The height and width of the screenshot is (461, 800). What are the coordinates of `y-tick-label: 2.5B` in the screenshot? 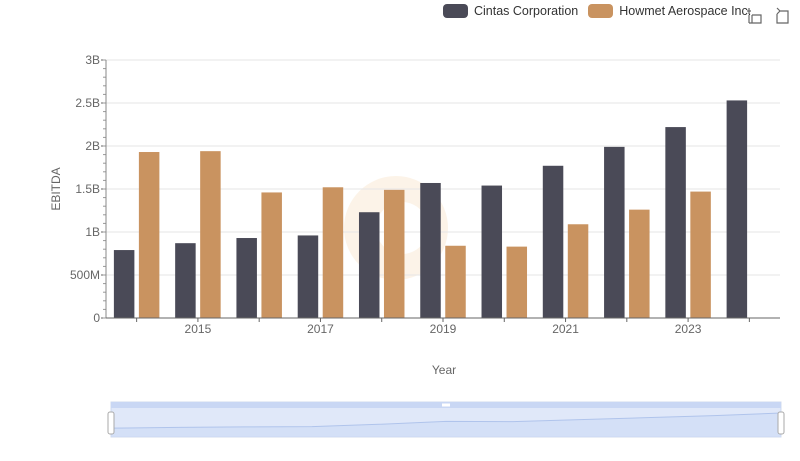 It's located at (87, 103).